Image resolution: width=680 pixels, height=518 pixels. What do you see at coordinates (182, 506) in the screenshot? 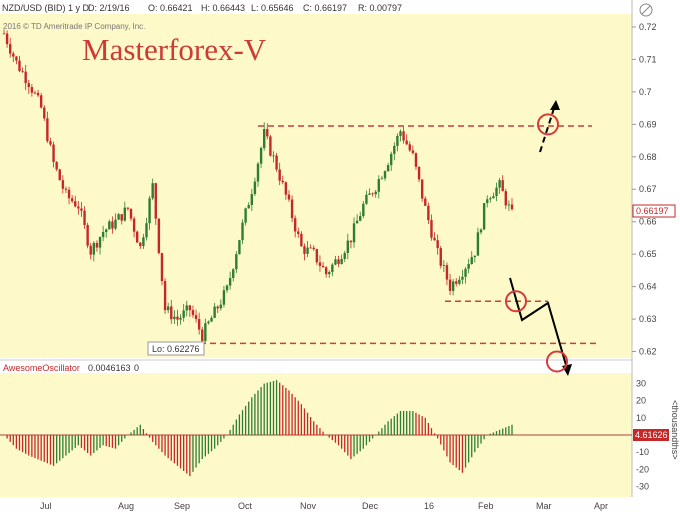
I see `time-axis-label-2: Sep` at bounding box center [182, 506].